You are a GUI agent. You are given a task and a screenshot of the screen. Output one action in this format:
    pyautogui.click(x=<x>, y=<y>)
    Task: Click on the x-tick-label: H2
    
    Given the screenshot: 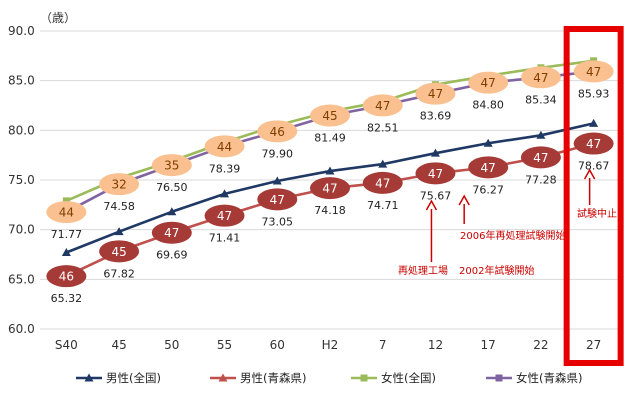 What is the action you would take?
    pyautogui.click(x=330, y=345)
    